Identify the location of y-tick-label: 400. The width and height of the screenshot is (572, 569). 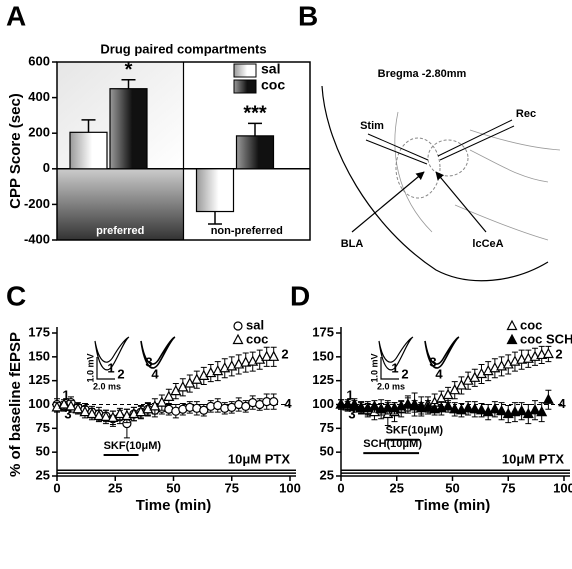
(39, 96).